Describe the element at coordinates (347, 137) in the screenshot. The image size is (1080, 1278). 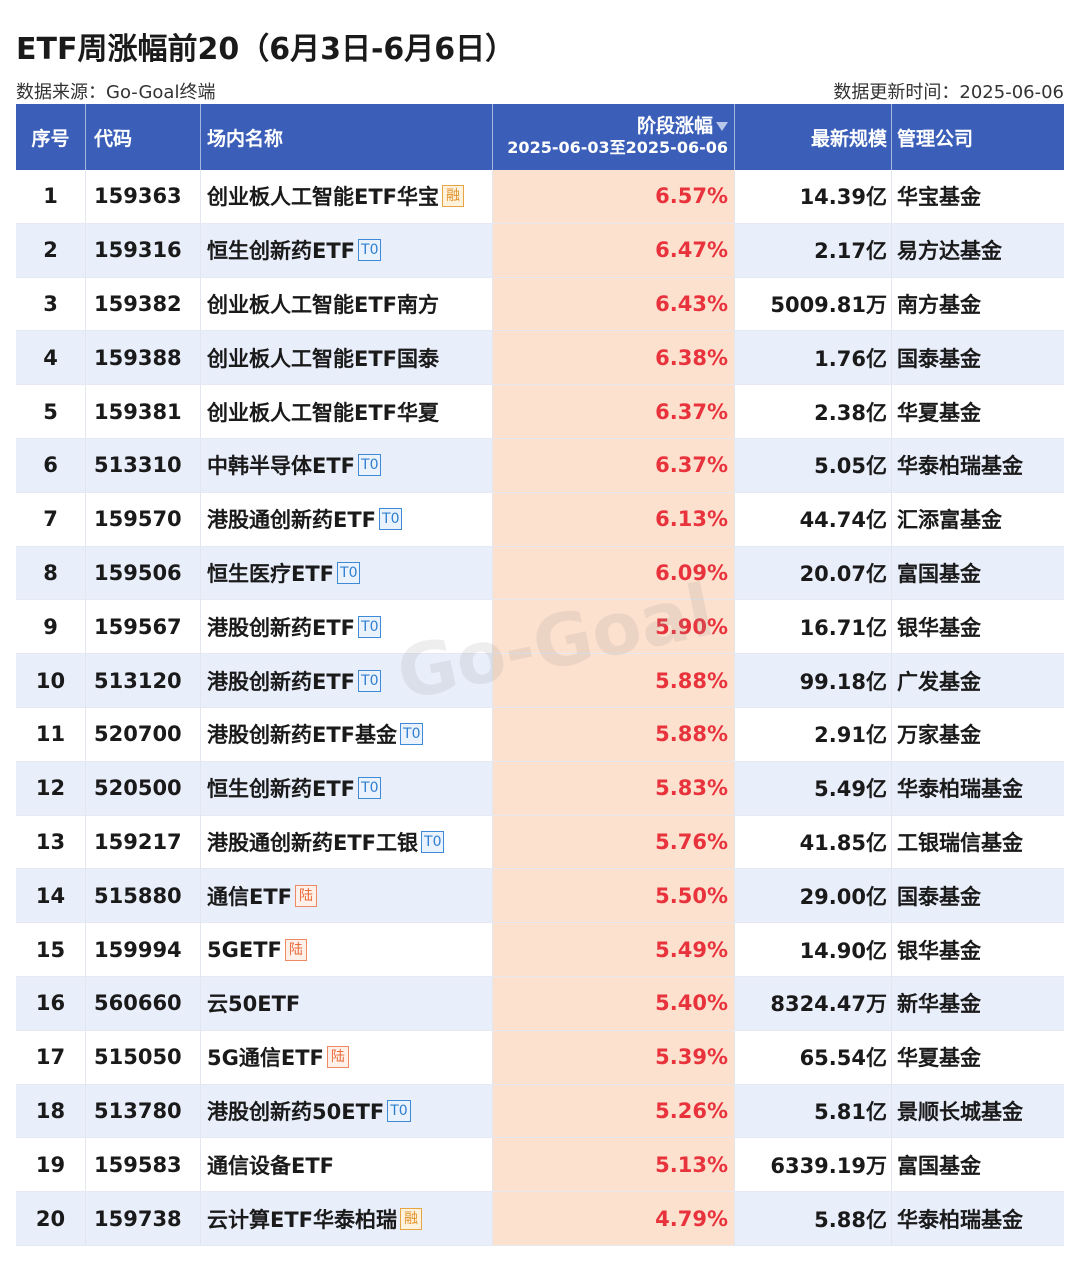
I see `header-name: 场内名称` at that location.